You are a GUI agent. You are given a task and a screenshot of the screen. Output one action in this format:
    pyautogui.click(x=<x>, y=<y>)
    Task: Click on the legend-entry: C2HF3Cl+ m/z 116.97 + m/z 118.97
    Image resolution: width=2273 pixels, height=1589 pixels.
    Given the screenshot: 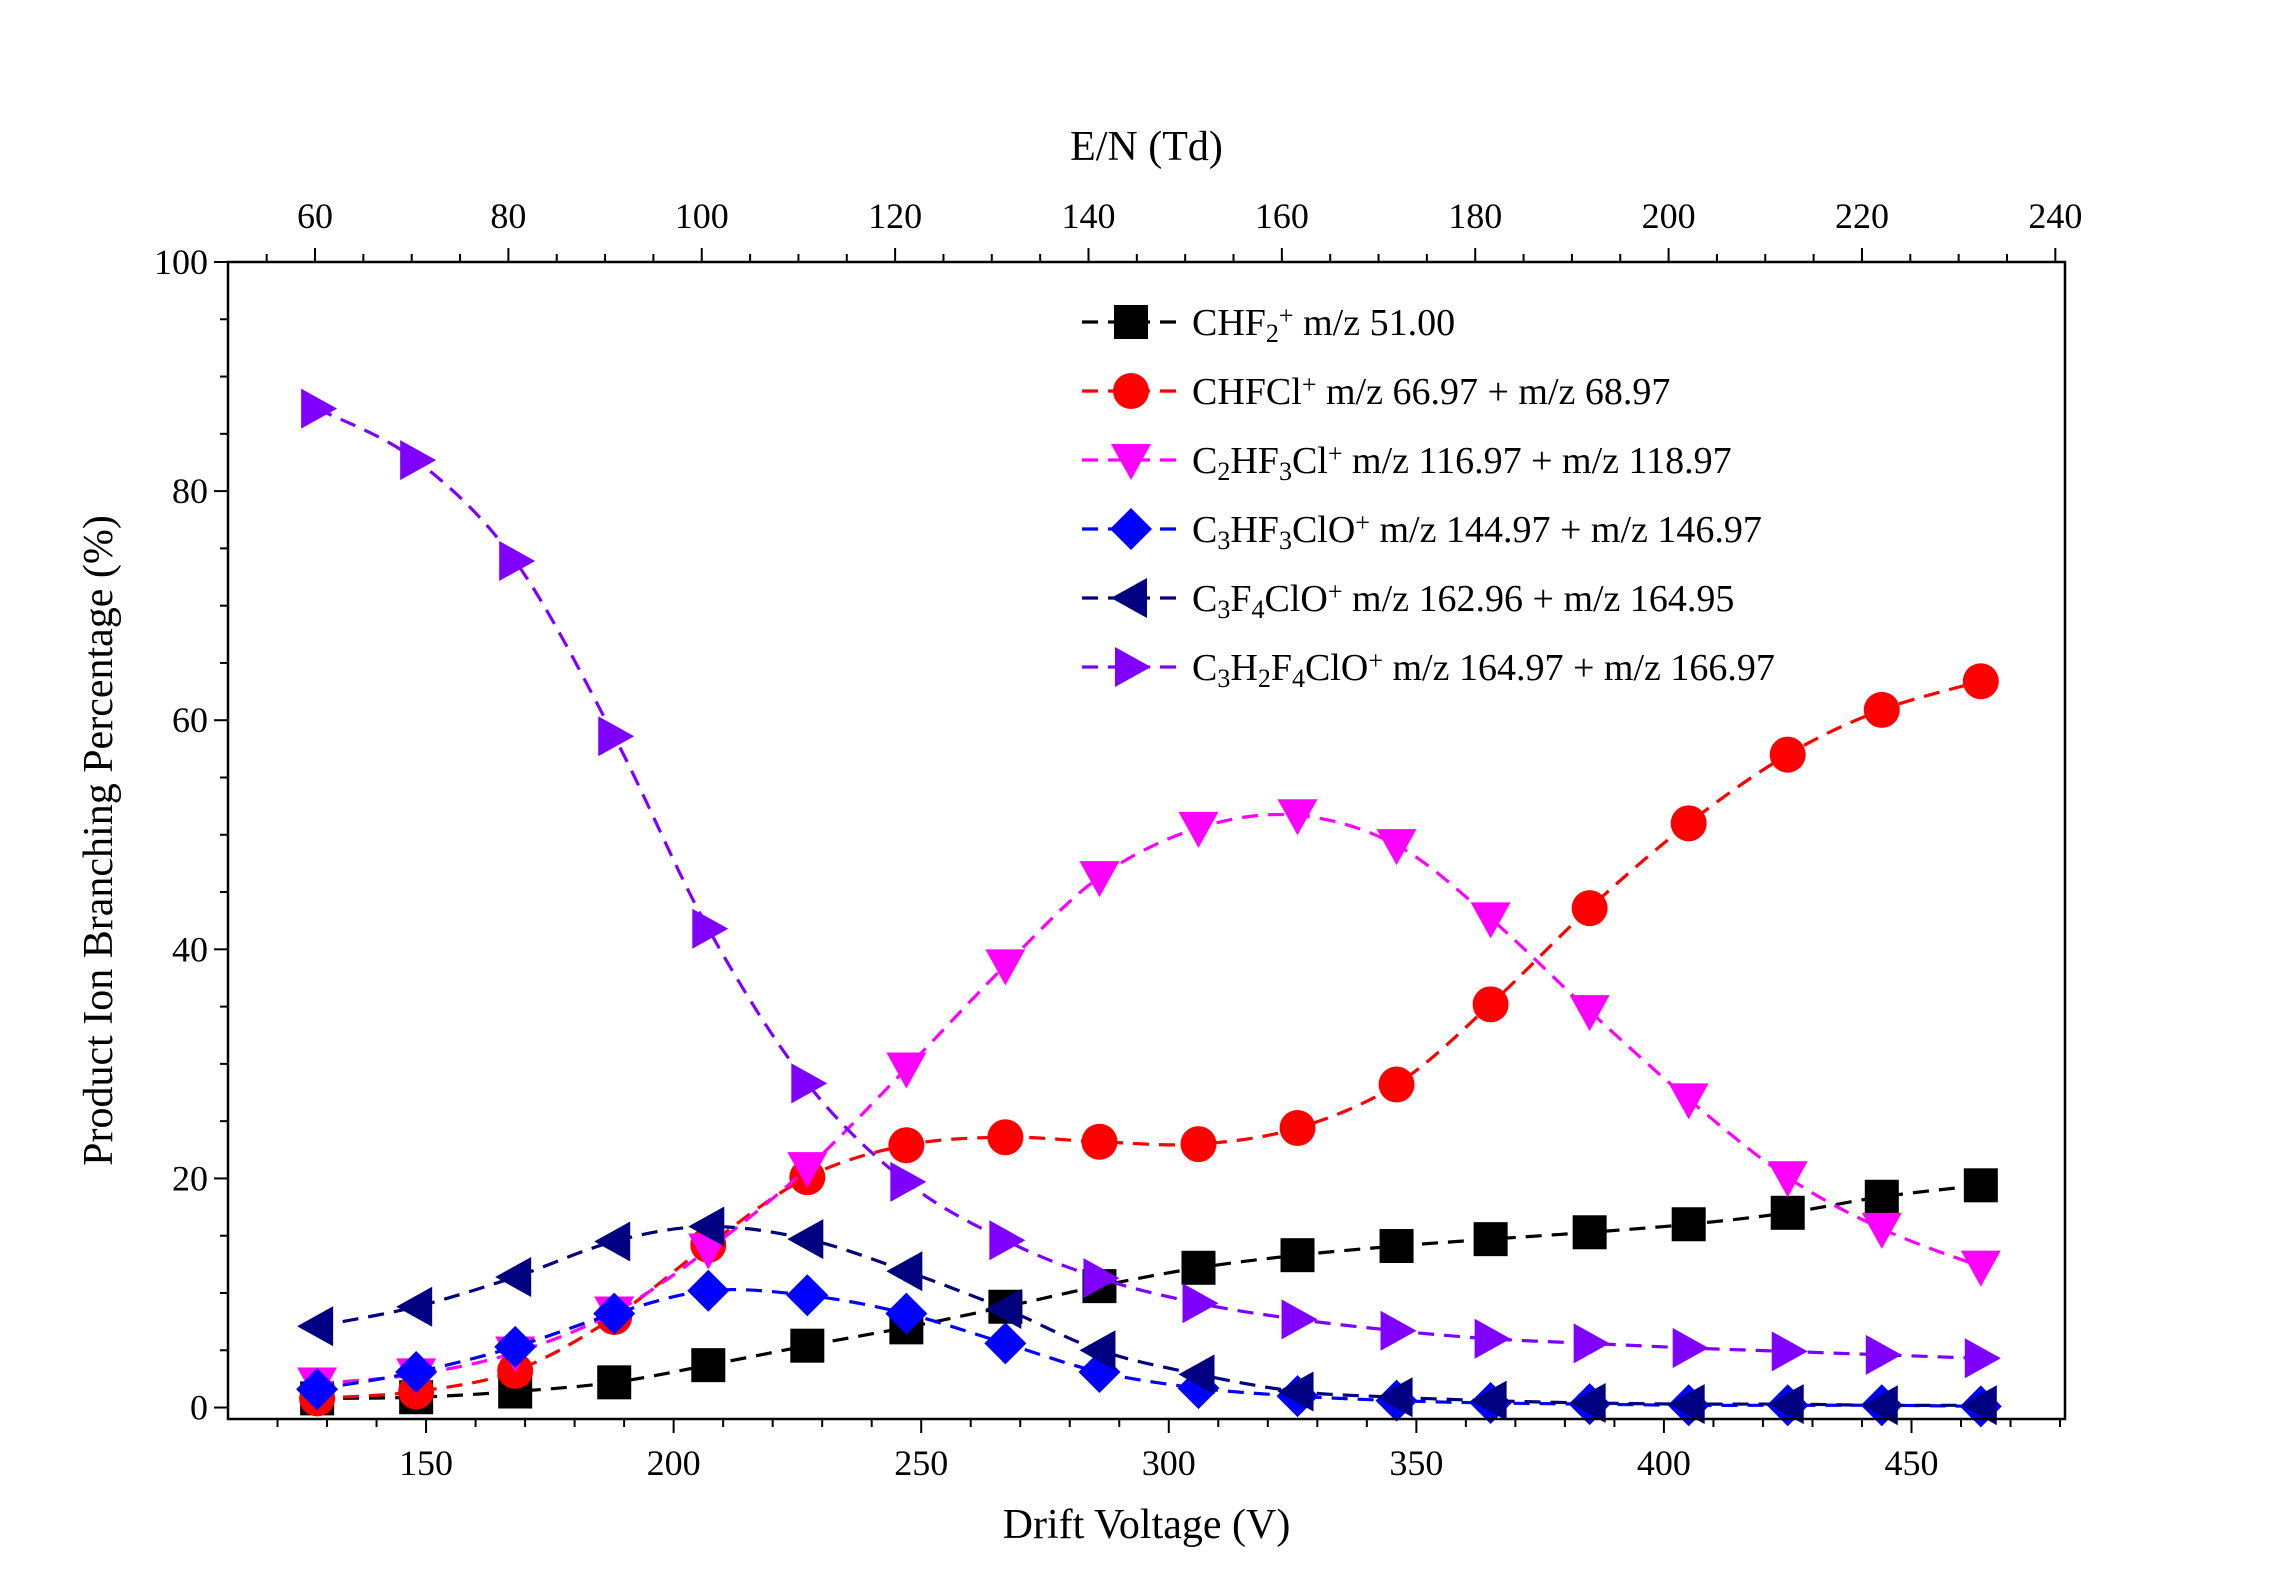 What is the action you would take?
    pyautogui.click(x=1407, y=462)
    